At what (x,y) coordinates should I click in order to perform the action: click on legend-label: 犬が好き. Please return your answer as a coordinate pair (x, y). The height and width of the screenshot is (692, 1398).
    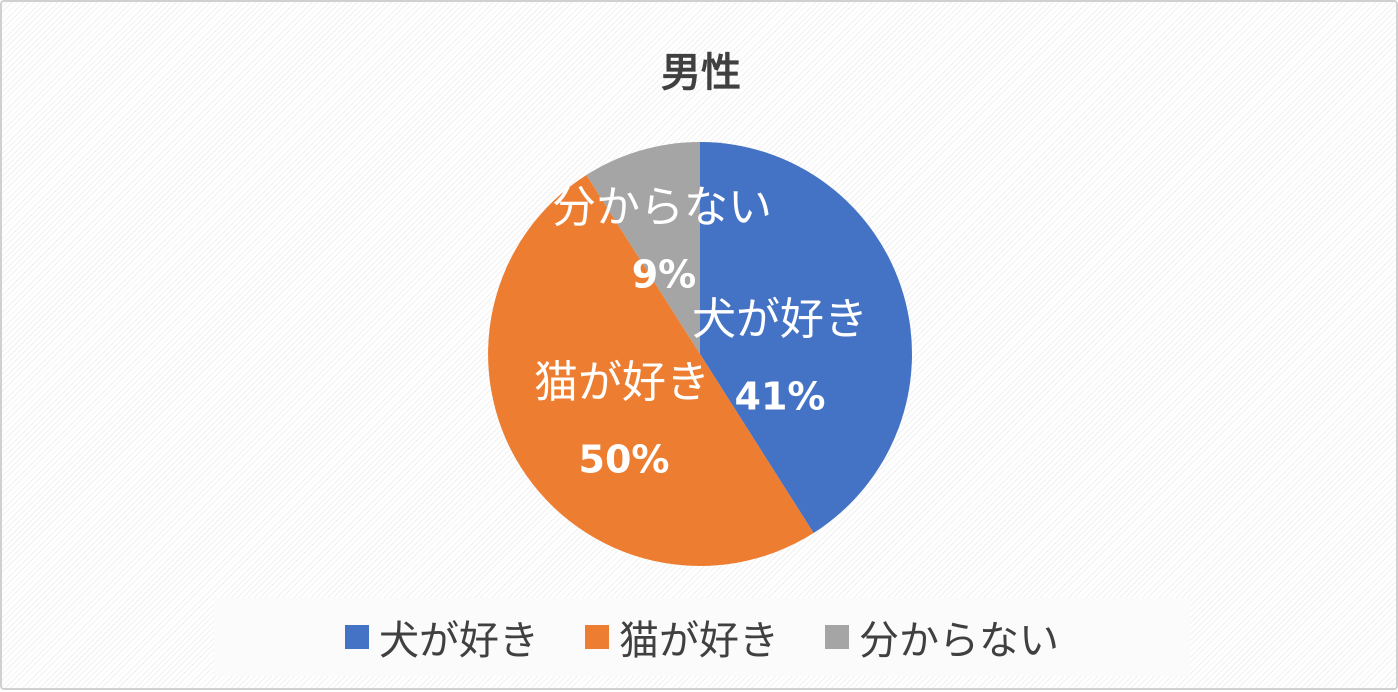
    Looking at the image, I should click on (459, 641).